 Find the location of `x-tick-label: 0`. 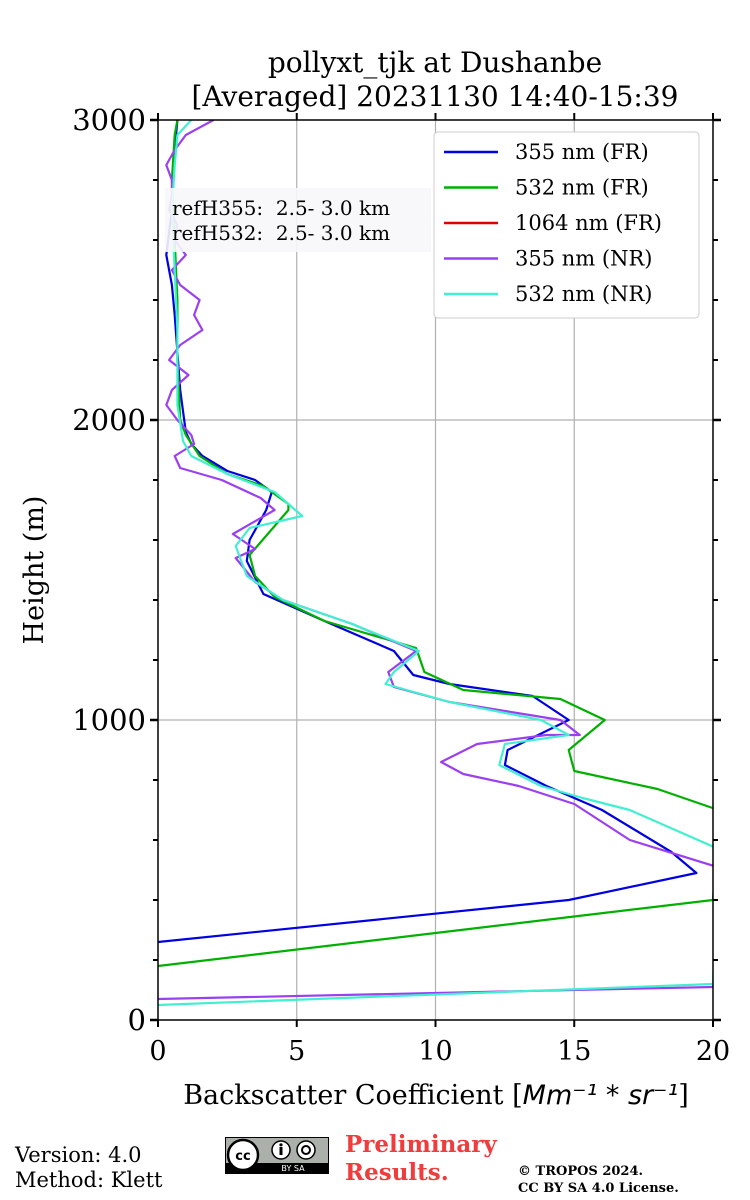

x-tick-label: 0 is located at coordinates (157, 1051).